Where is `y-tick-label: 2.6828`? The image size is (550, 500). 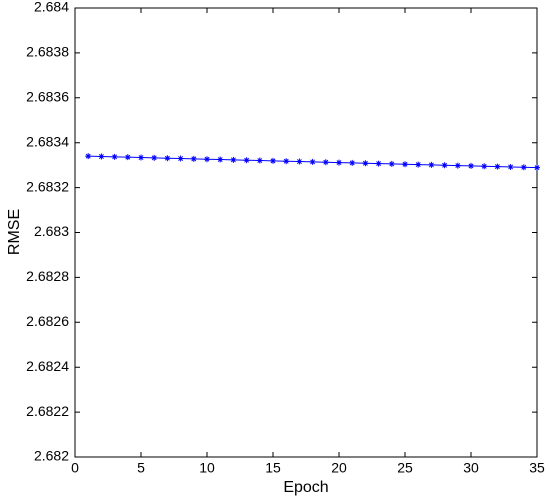 y-tick-label: 2.6828 is located at coordinates (47, 276).